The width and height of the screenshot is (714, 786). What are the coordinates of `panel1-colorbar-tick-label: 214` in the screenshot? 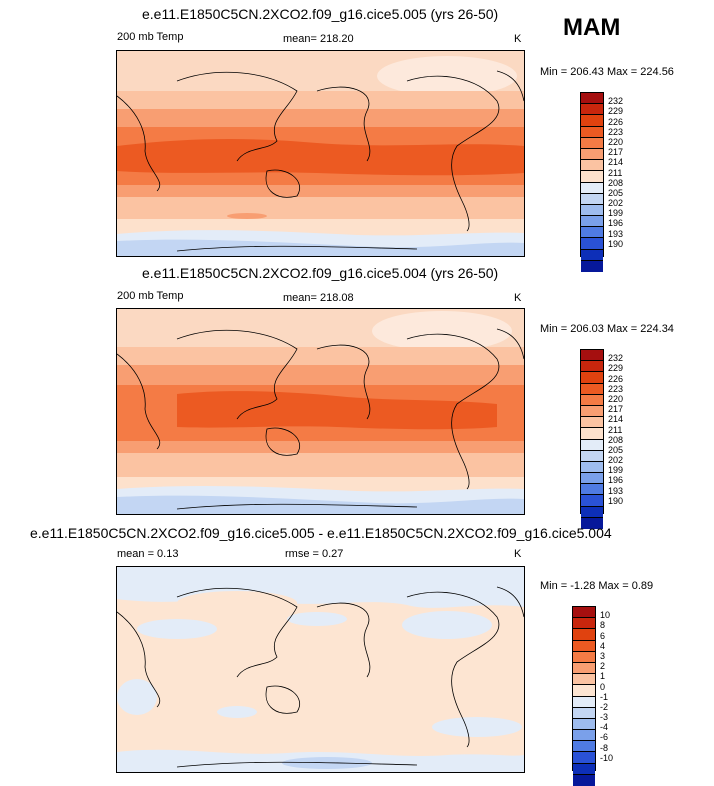 It's located at (616, 162).